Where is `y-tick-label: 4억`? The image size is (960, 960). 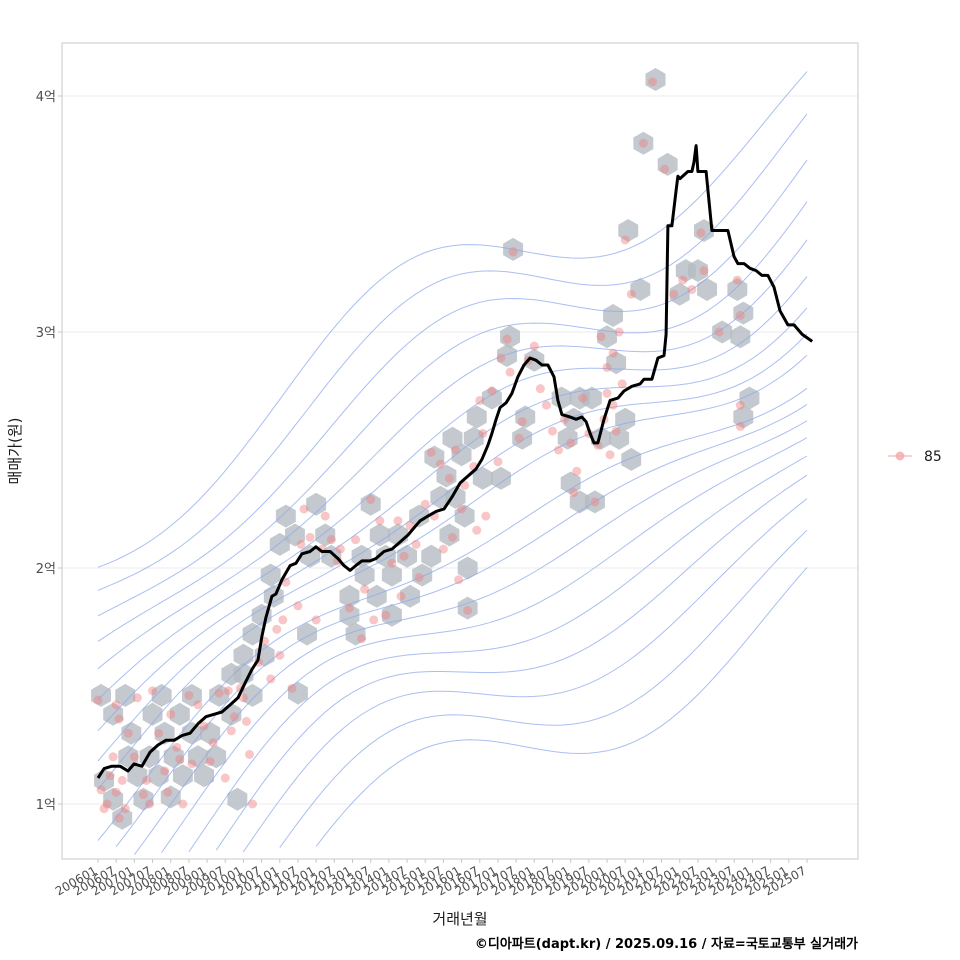 y-tick-label: 4억 is located at coordinates (46, 97).